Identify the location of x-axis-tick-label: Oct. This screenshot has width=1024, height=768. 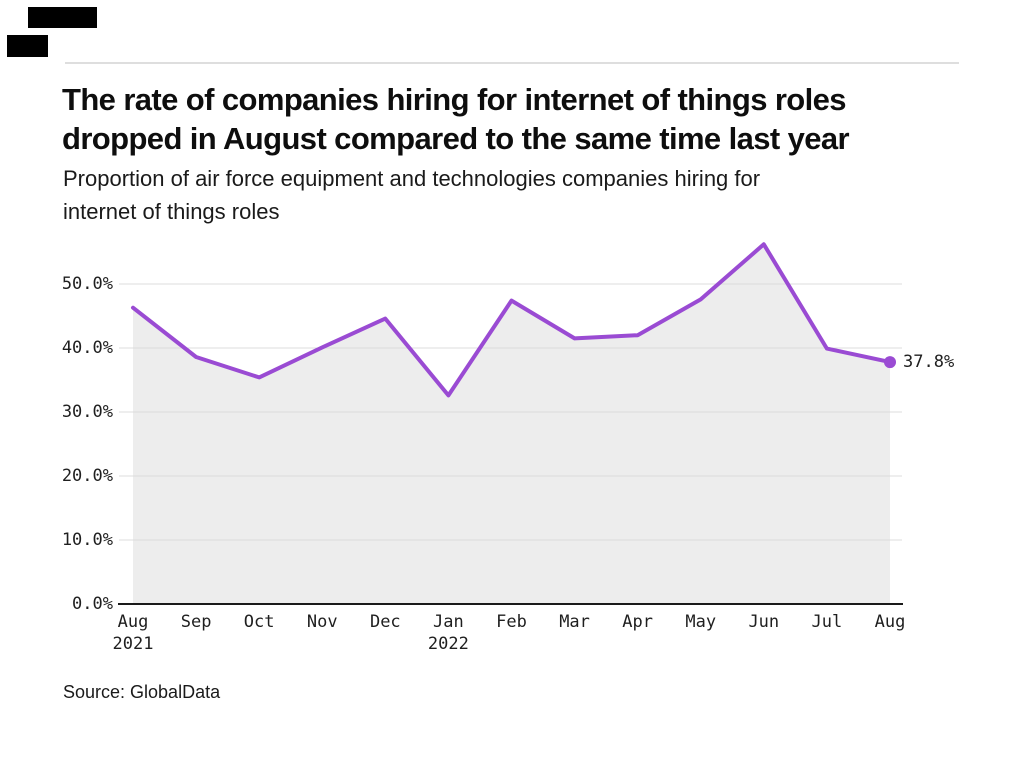
(259, 622).